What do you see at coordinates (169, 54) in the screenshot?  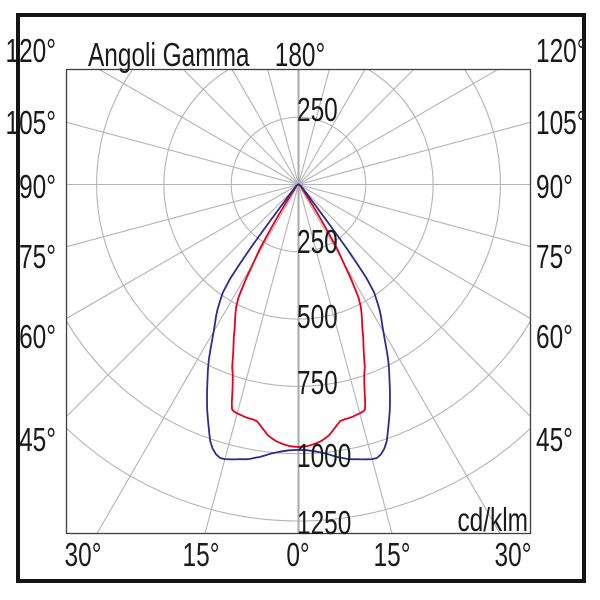 I see `chart-title: Angoli Gamma` at bounding box center [169, 54].